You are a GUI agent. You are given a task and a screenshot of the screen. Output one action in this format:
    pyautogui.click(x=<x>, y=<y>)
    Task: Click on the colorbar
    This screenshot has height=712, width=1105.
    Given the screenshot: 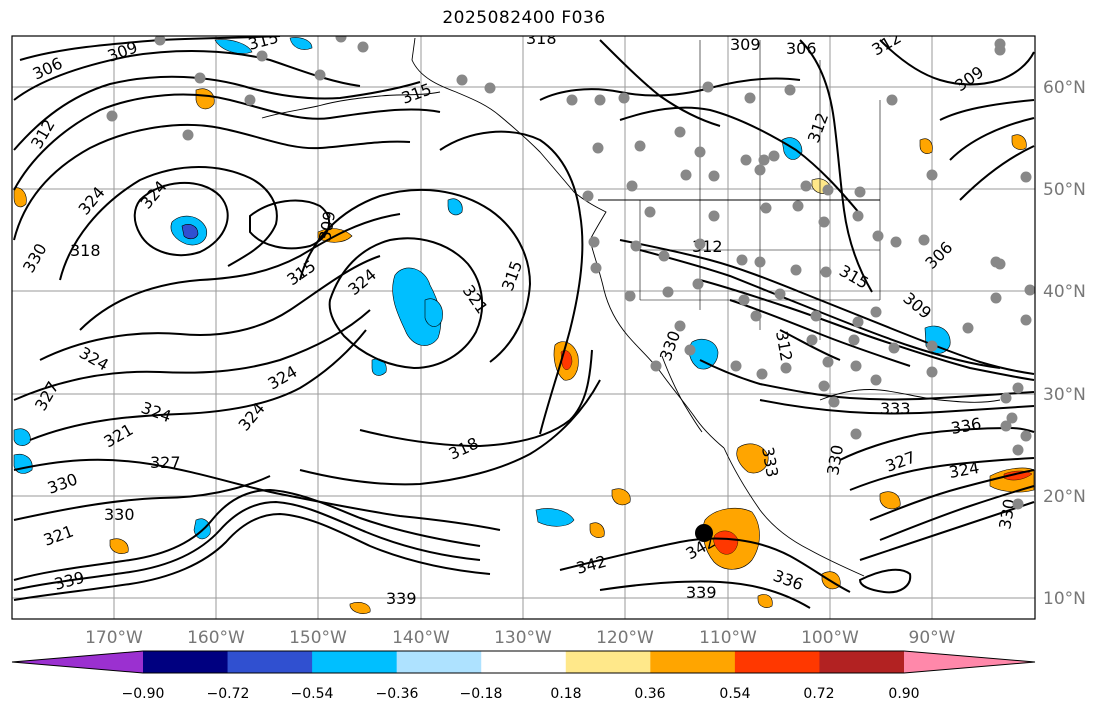 What is the action you would take?
    pyautogui.click(x=523, y=662)
    